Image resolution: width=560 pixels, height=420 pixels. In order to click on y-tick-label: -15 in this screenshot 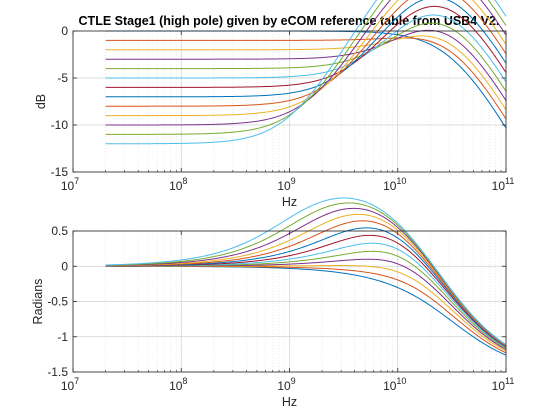, I will do `click(60, 172)`.